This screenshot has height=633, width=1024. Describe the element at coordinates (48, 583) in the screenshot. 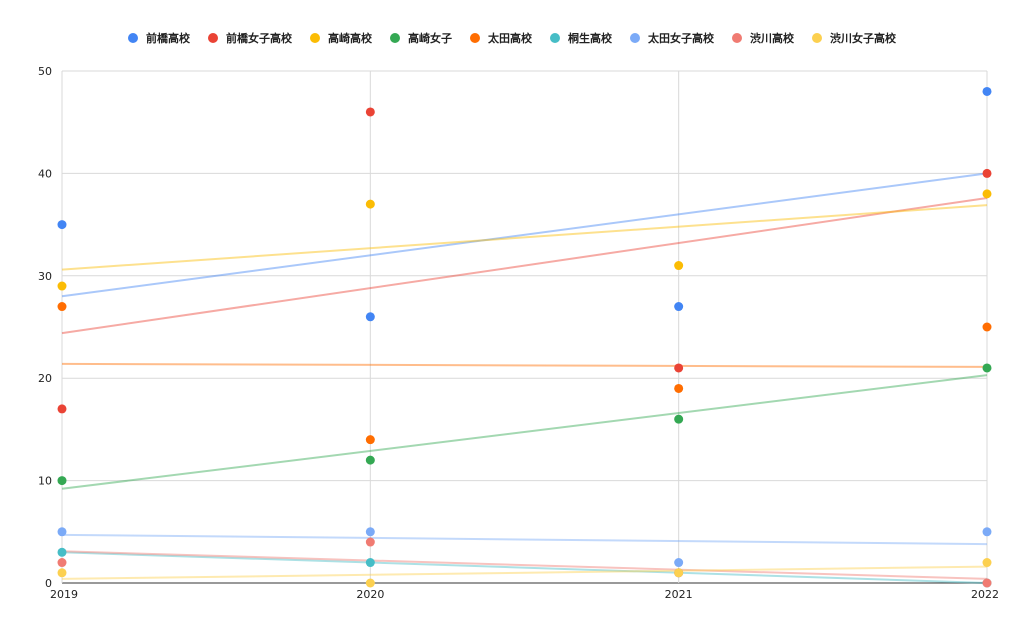

I see `y-tick-label: 0` at that location.